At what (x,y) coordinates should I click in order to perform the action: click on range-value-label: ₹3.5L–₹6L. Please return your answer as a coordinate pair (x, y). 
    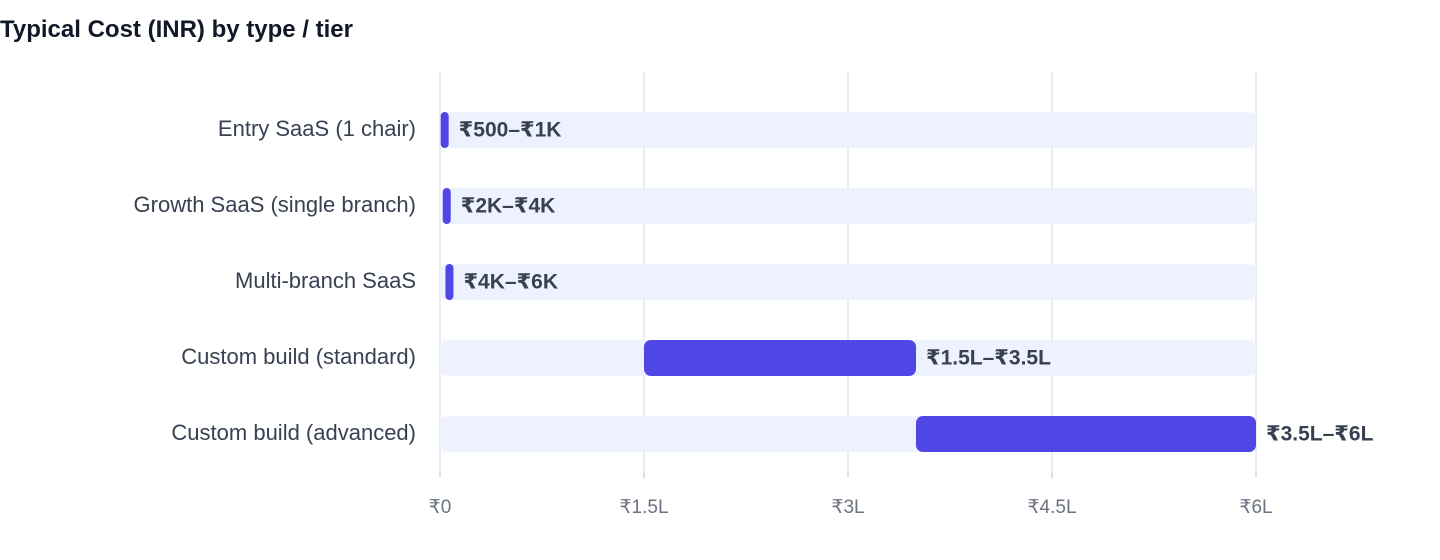
    Looking at the image, I should click on (1320, 434).